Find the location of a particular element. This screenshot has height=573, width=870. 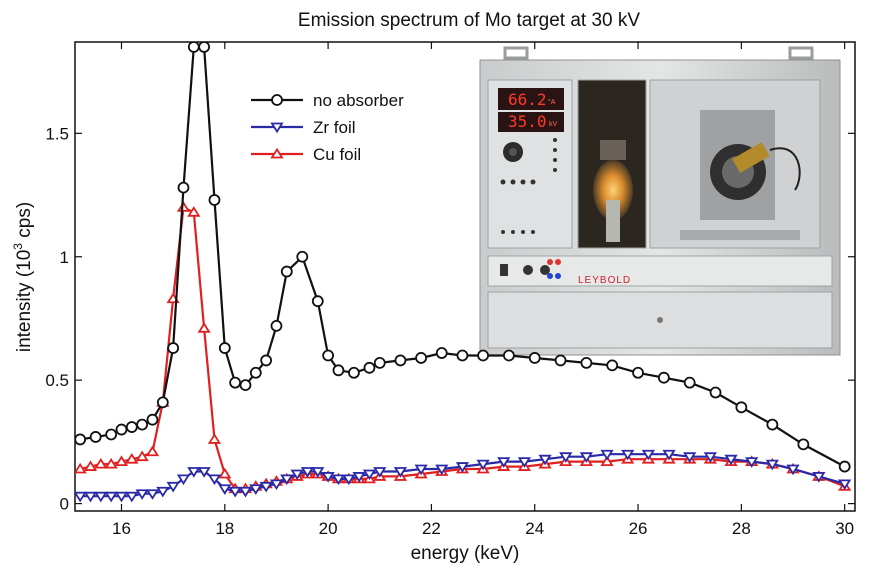

legend-item-no-absorber: no absorber is located at coordinates (327, 100).